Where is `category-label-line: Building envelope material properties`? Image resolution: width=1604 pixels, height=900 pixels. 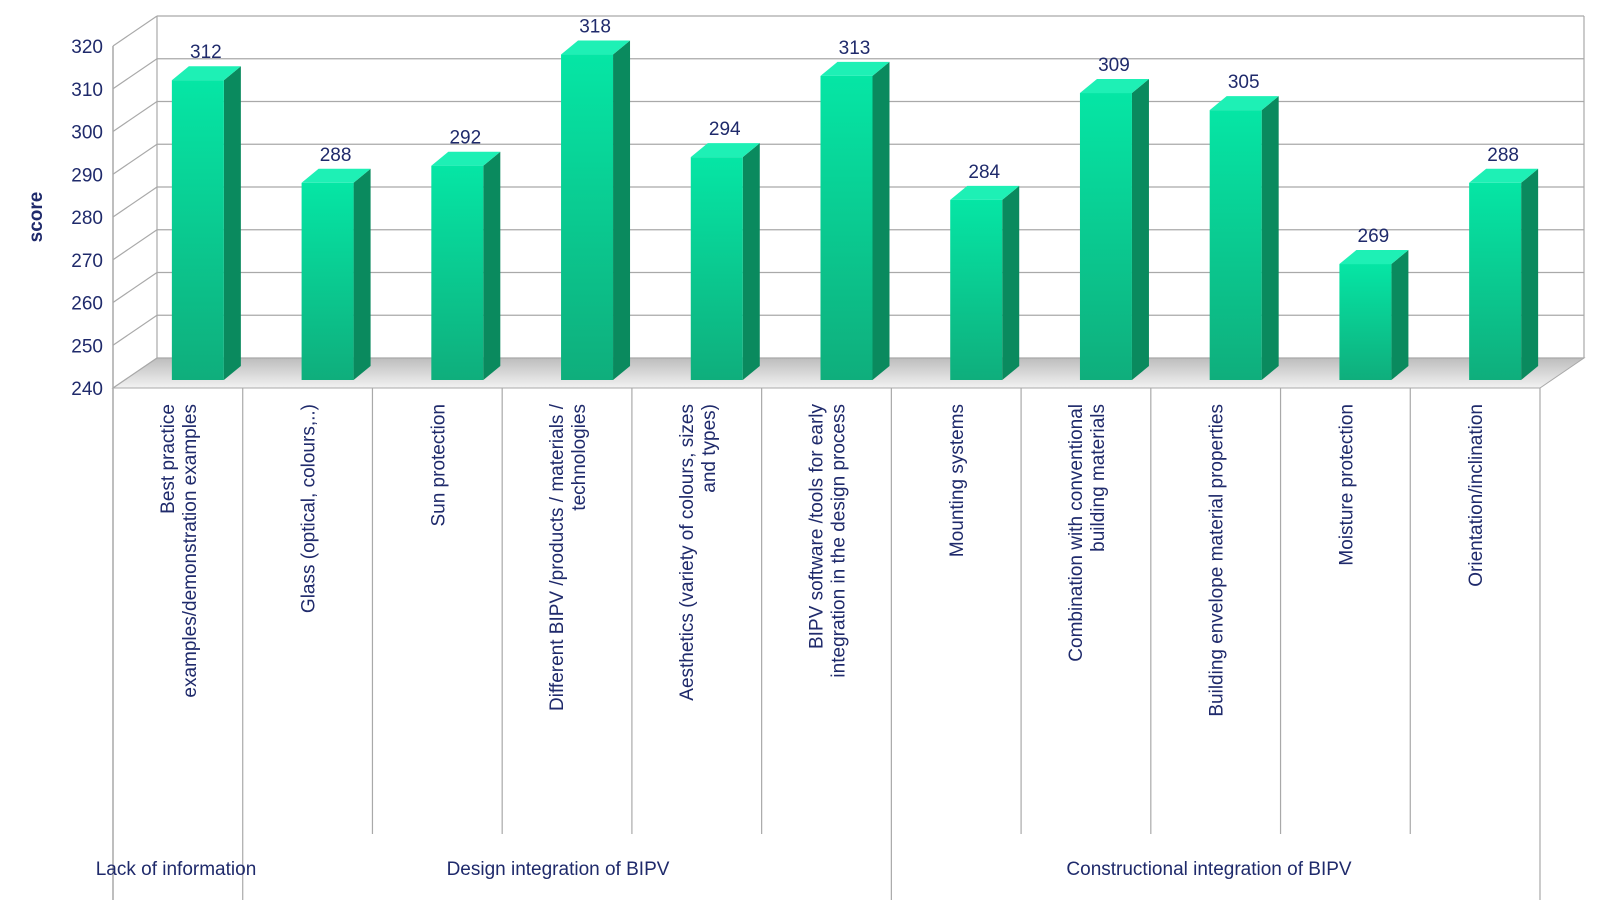 category-label-line: Building envelope material properties is located at coordinates (1217, 560).